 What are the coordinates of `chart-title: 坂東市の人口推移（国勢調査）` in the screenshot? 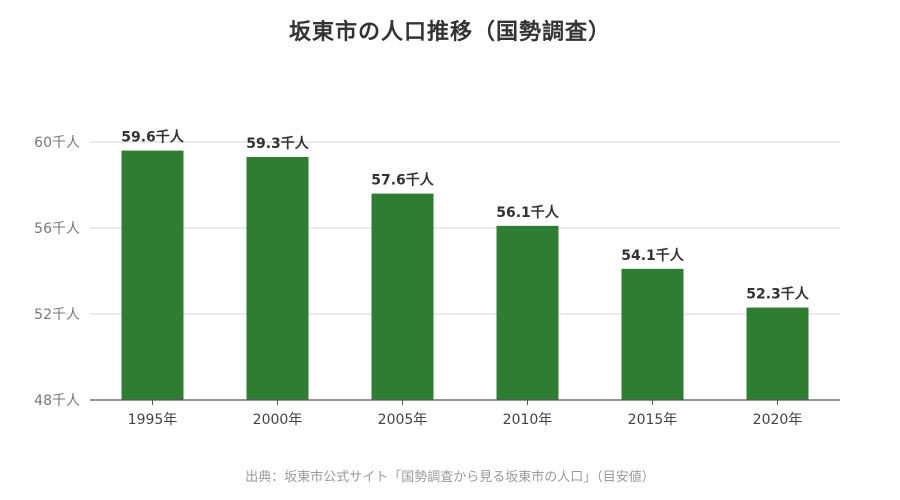 It's located at (449, 32).